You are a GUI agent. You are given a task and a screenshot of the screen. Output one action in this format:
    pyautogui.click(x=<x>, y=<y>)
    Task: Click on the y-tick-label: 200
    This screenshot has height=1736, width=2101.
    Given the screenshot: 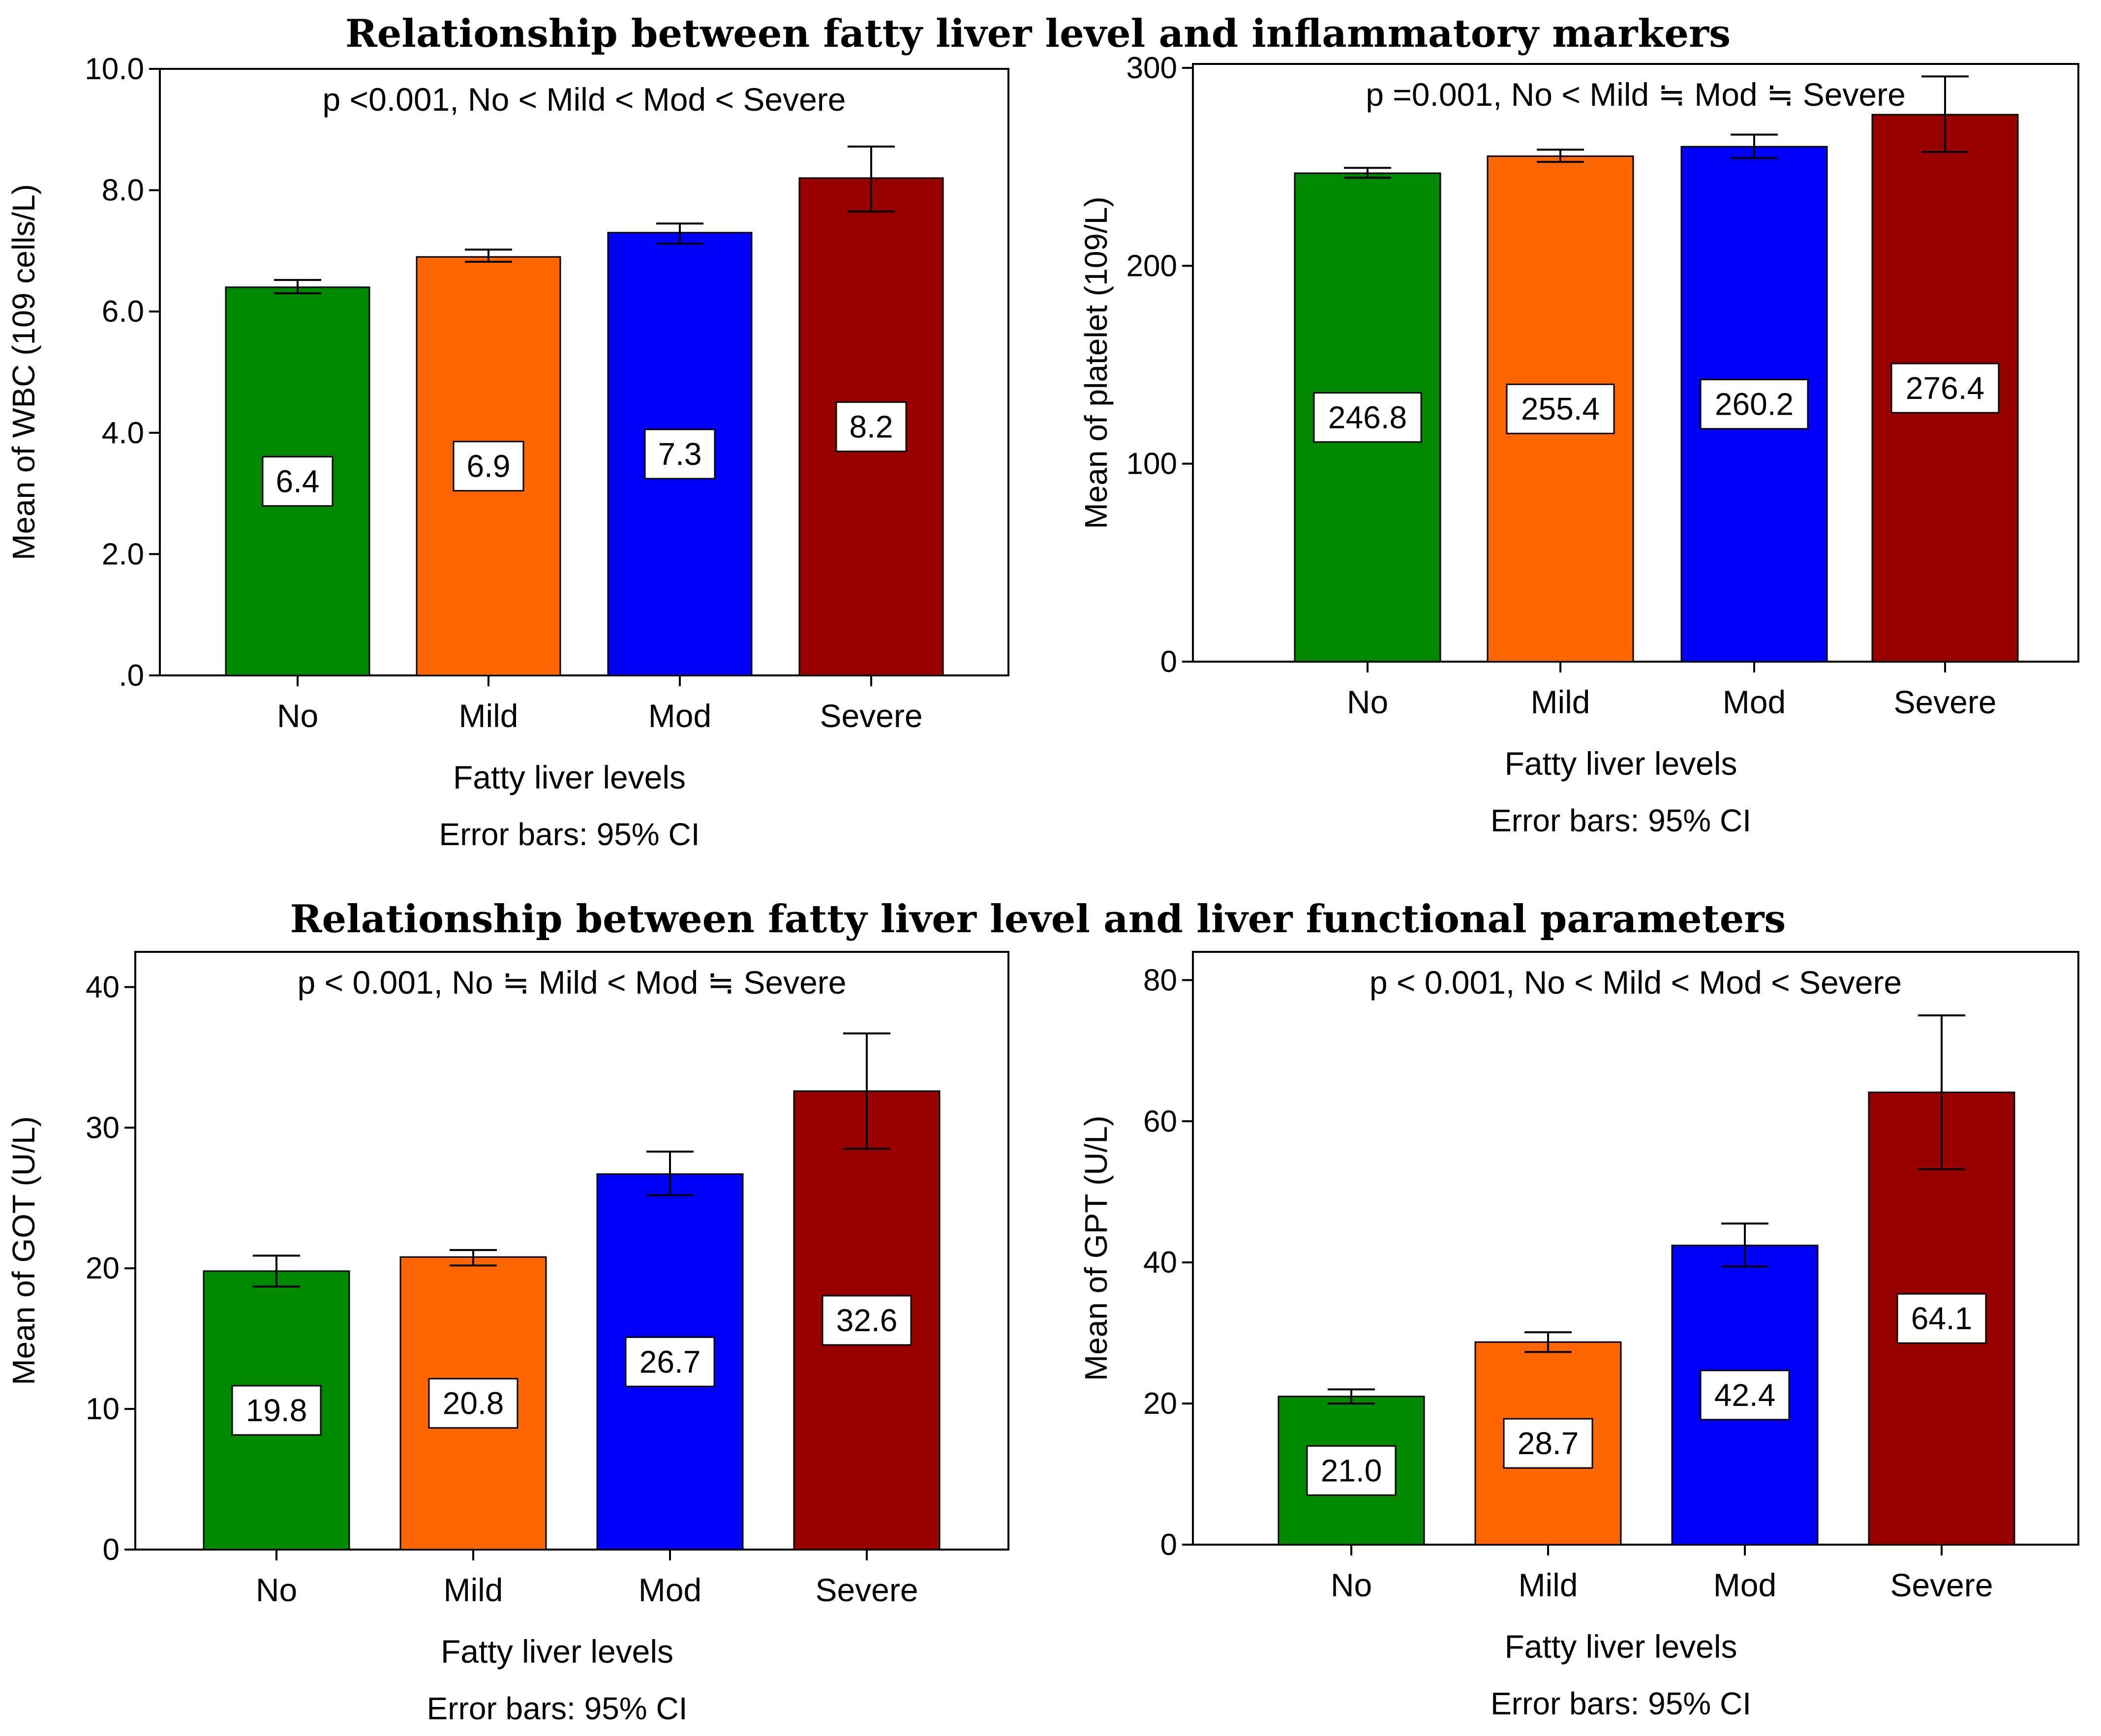 What is the action you would take?
    pyautogui.click(x=1152, y=266)
    